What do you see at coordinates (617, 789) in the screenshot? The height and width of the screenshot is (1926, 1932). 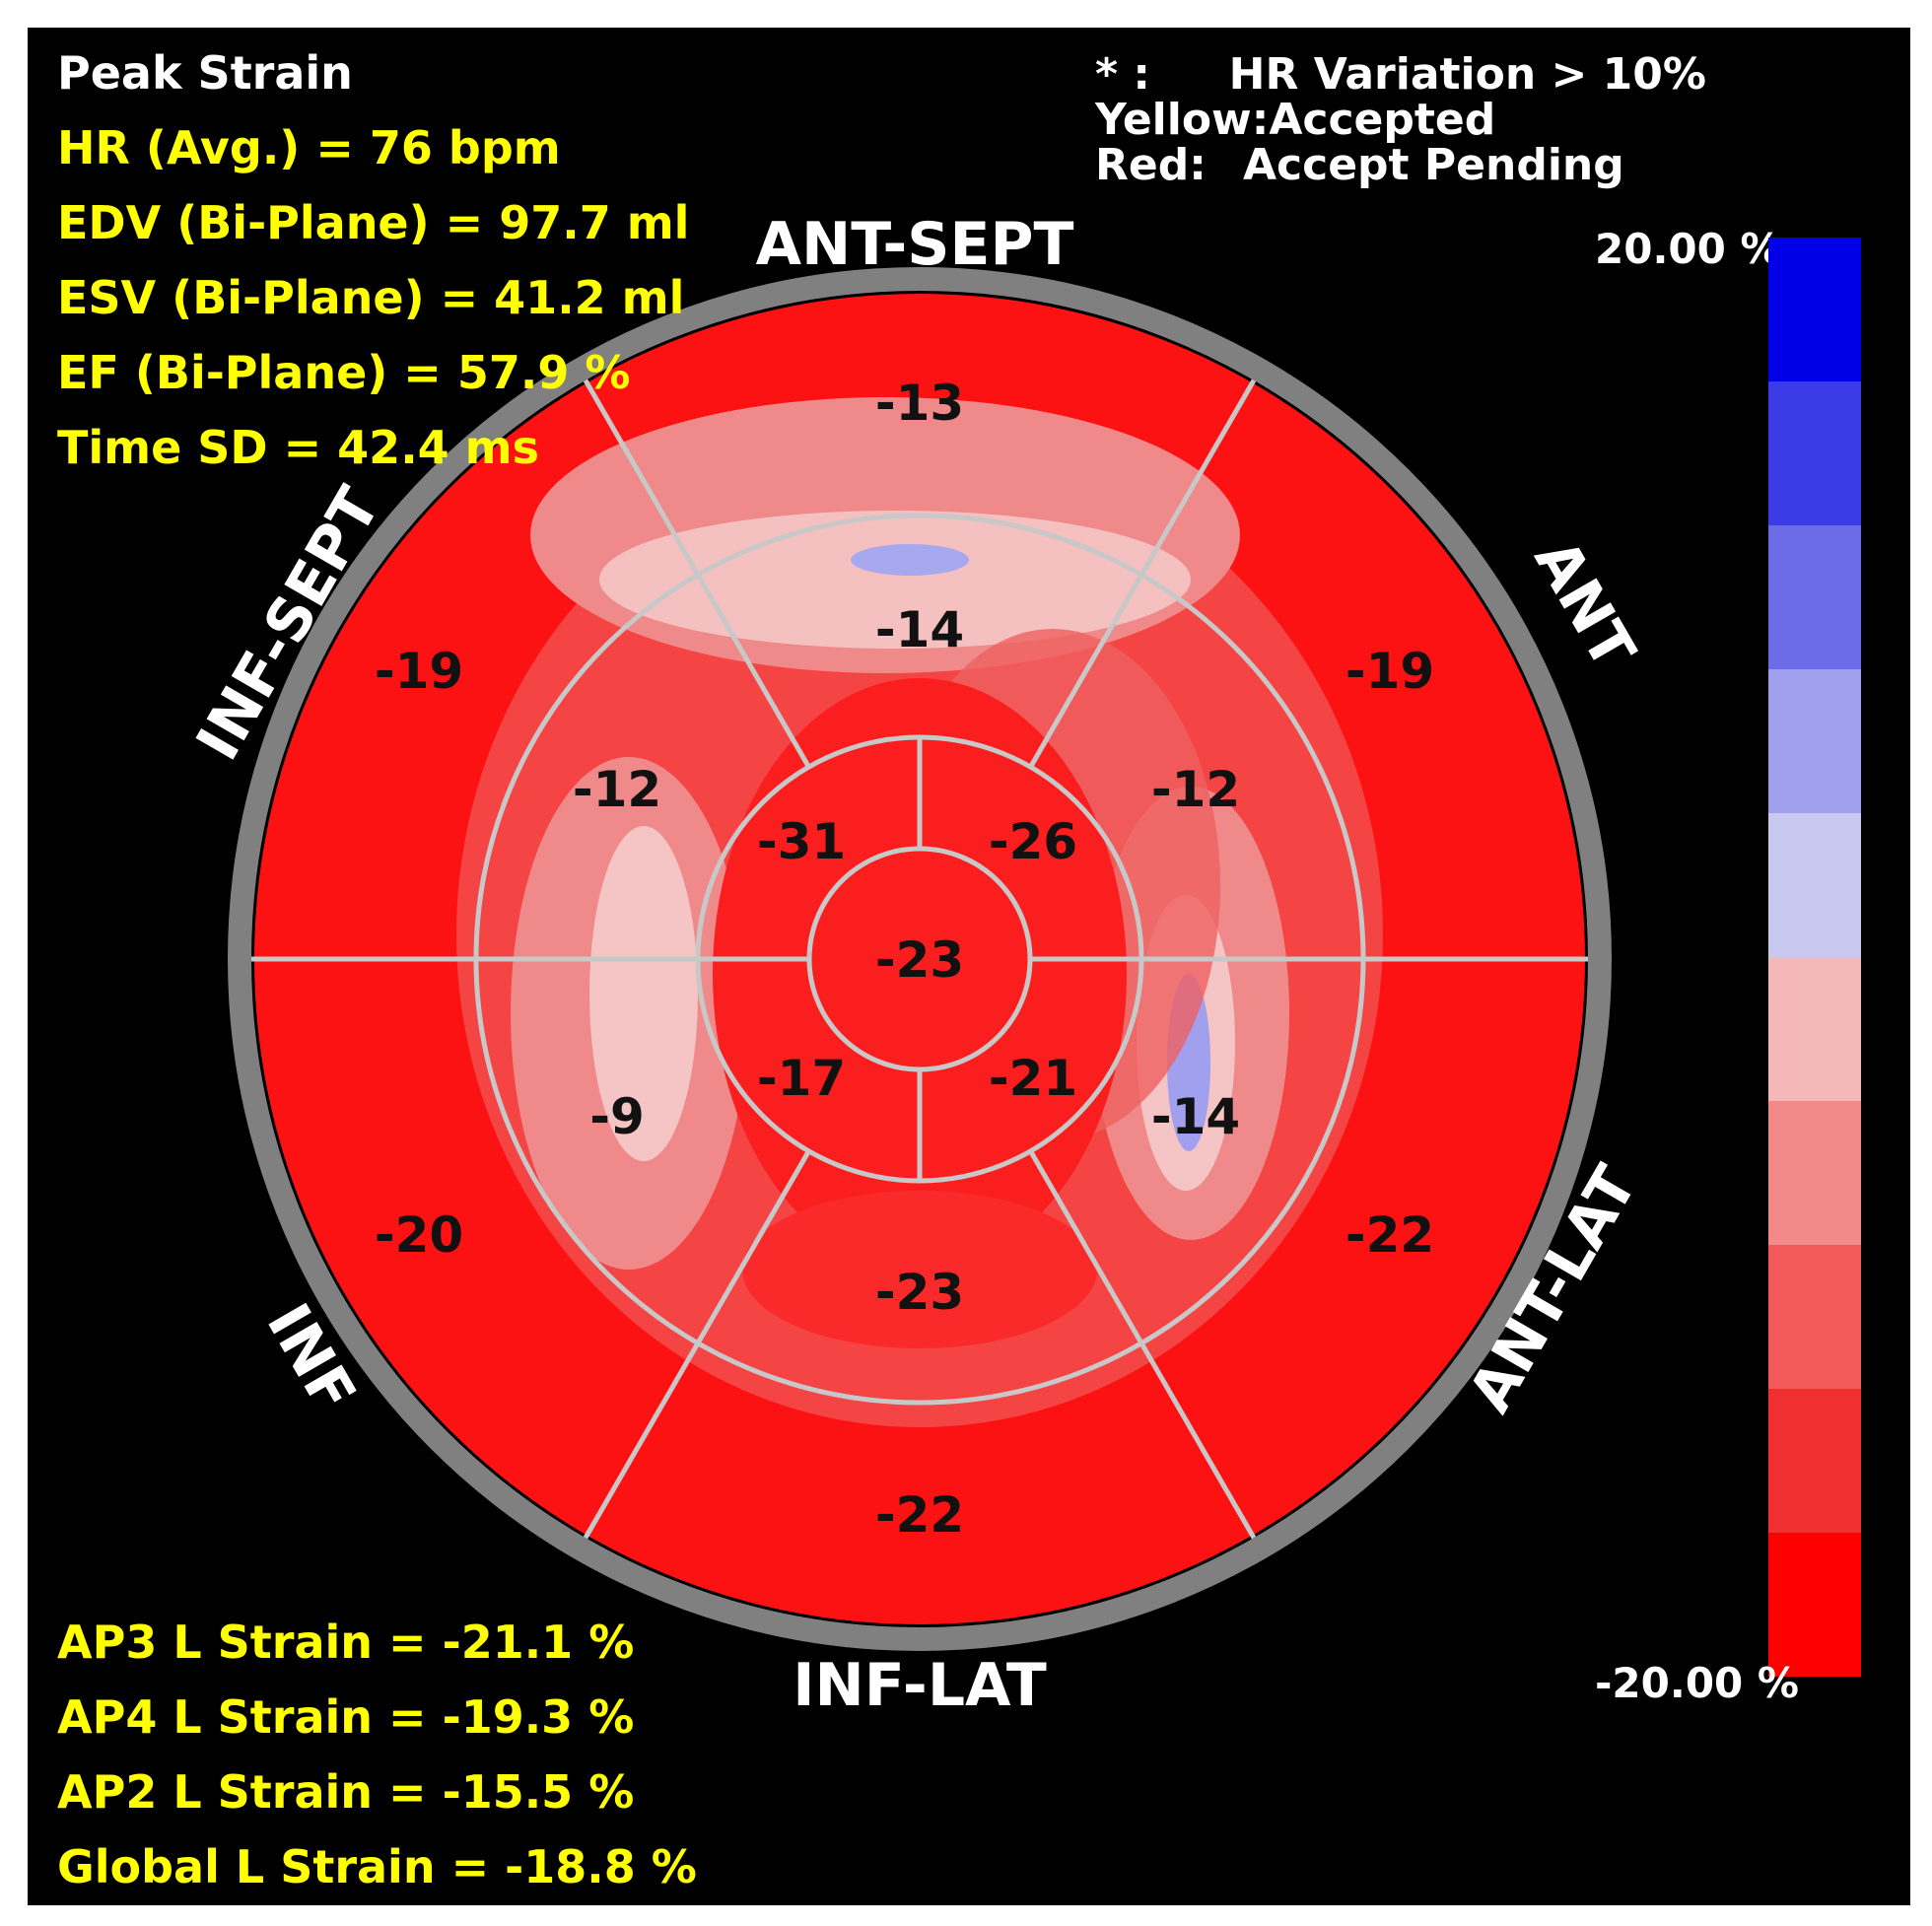 I see `mid-inf-sept-value: -12` at bounding box center [617, 789].